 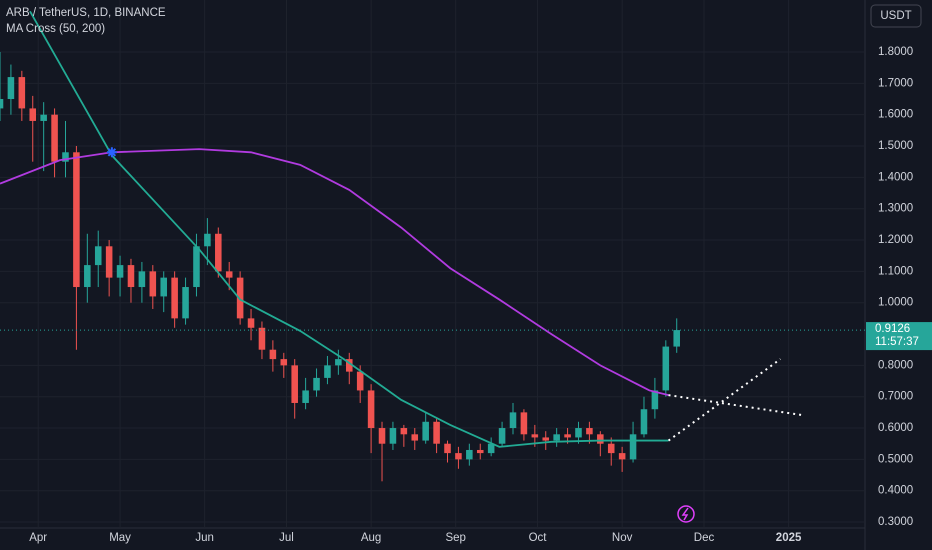 I want to click on y-tick-label: 1.2000, so click(x=895, y=240).